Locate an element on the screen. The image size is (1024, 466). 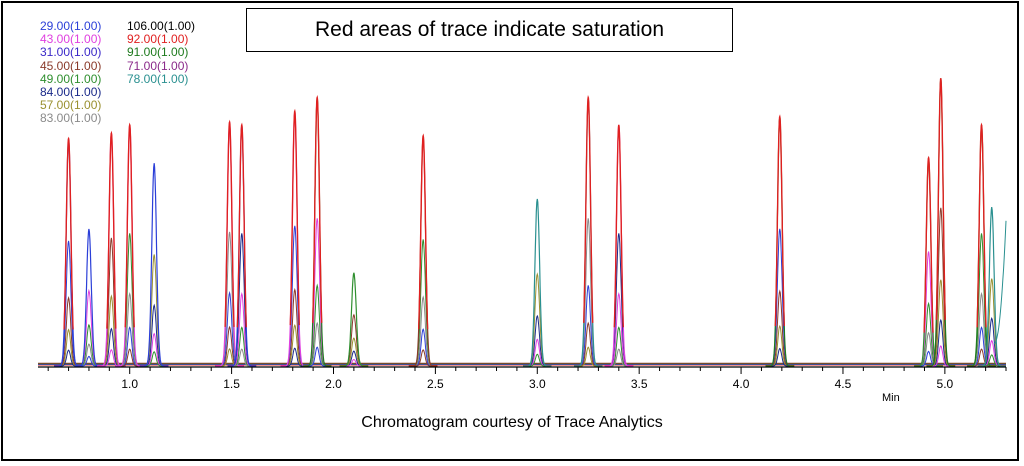
chart-title-text: Red areas of trace indicate saturation is located at coordinates (489, 29).